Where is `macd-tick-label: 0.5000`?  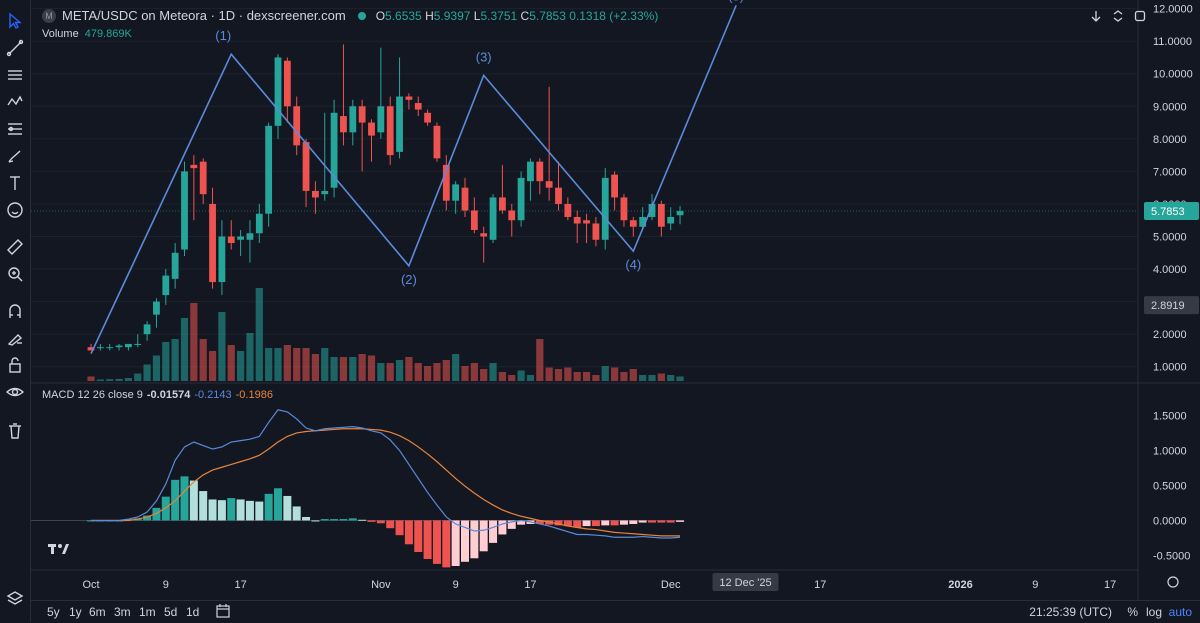
macd-tick-label: 0.5000 is located at coordinates (1170, 486).